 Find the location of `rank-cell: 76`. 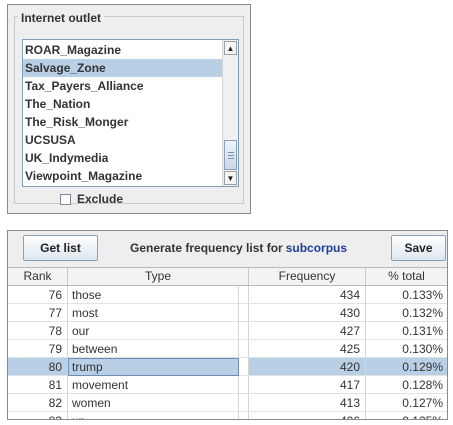

rank-cell: 76 is located at coordinates (38, 295).